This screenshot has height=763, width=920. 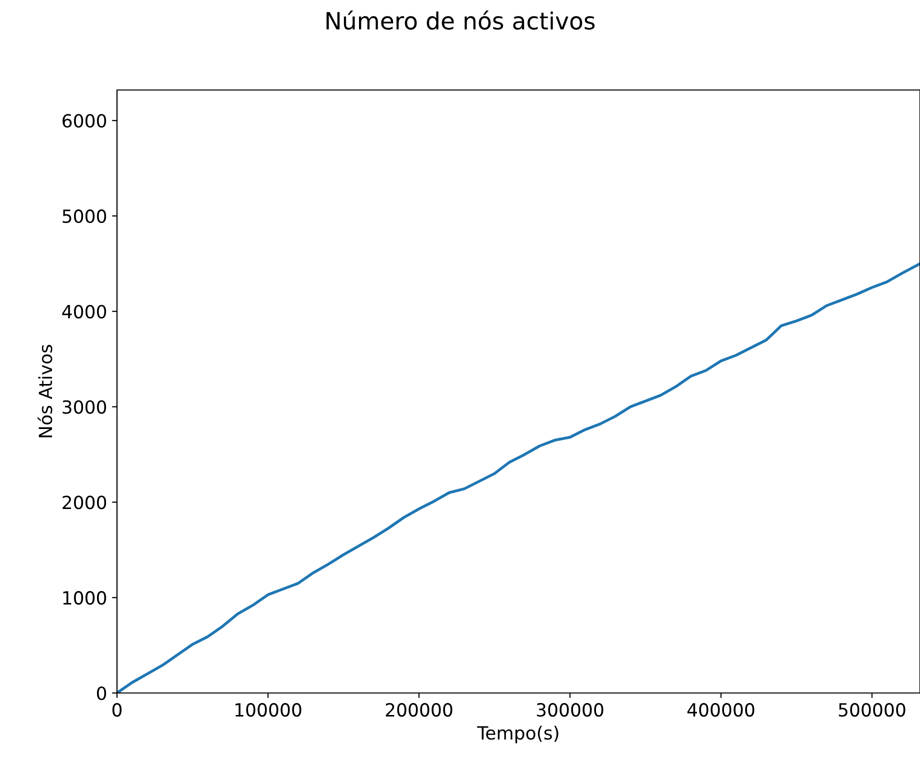 What do you see at coordinates (720, 710) in the screenshot?
I see `x-tick-label: 400000` at bounding box center [720, 710].